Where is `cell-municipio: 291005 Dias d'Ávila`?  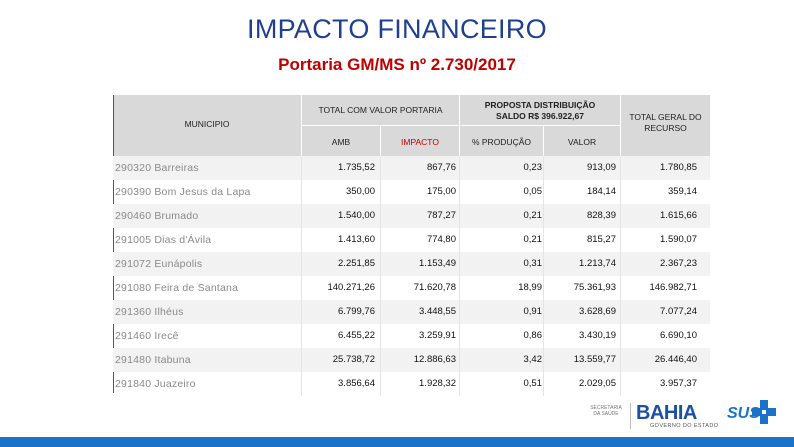
cell-municipio: 291005 Dias d'Ávila is located at coordinates (163, 240).